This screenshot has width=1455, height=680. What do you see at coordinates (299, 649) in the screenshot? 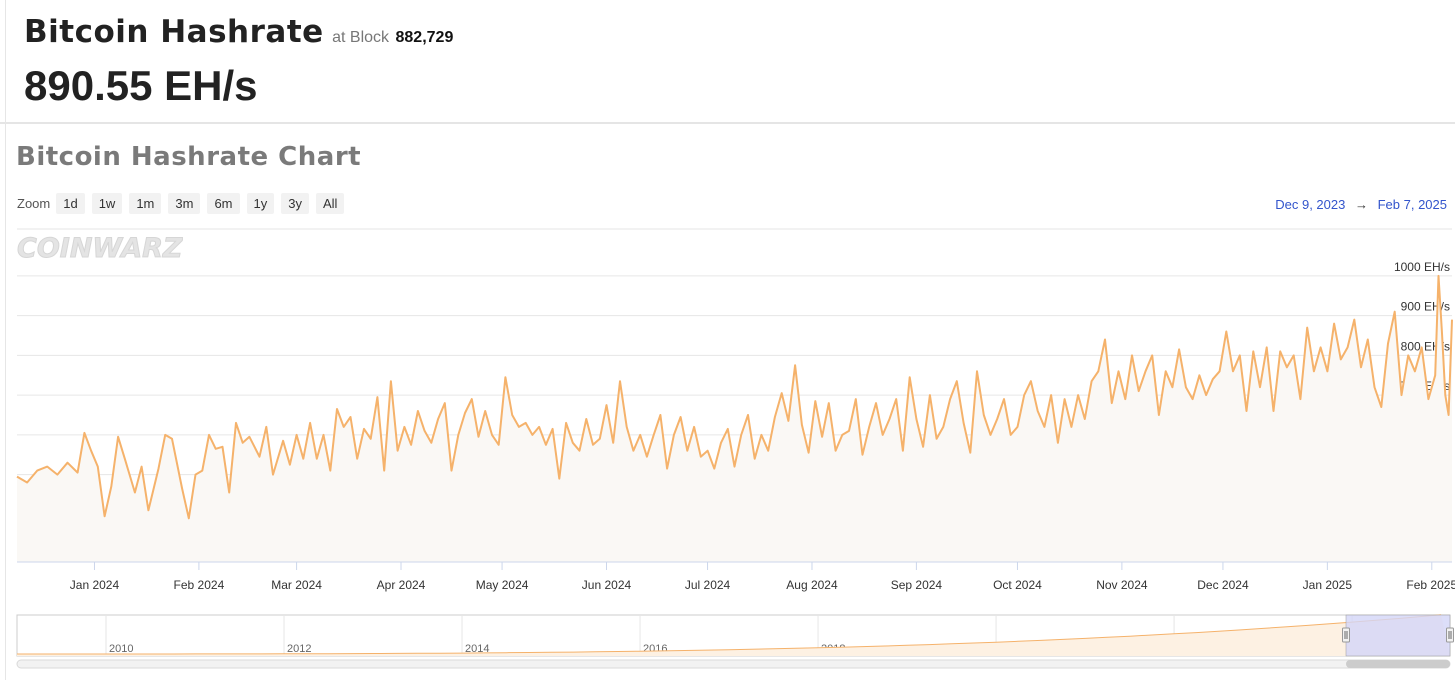
I see `navigator-year-label: 2012` at bounding box center [299, 649].